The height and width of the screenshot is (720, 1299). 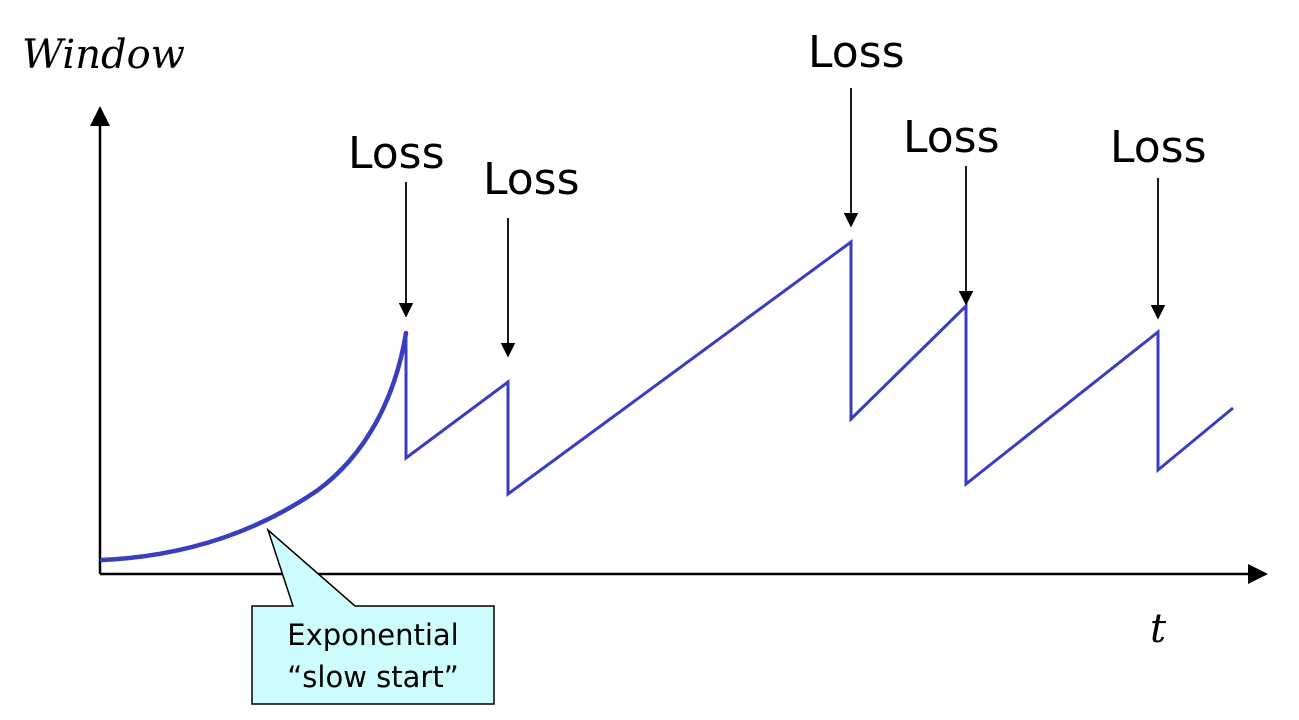 What do you see at coordinates (1158, 629) in the screenshot?
I see `x-axis-label: t` at bounding box center [1158, 629].